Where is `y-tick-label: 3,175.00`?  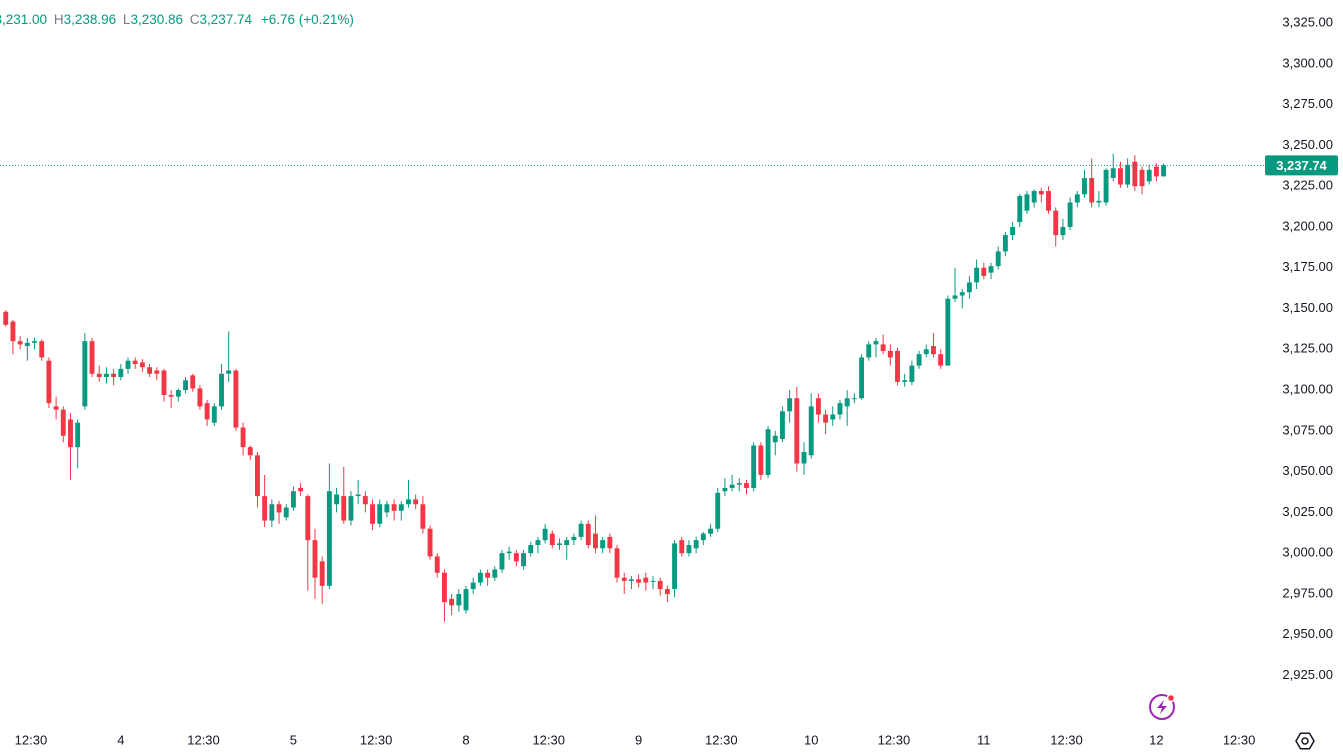
y-tick-label: 3,175.00 is located at coordinates (1307, 266).